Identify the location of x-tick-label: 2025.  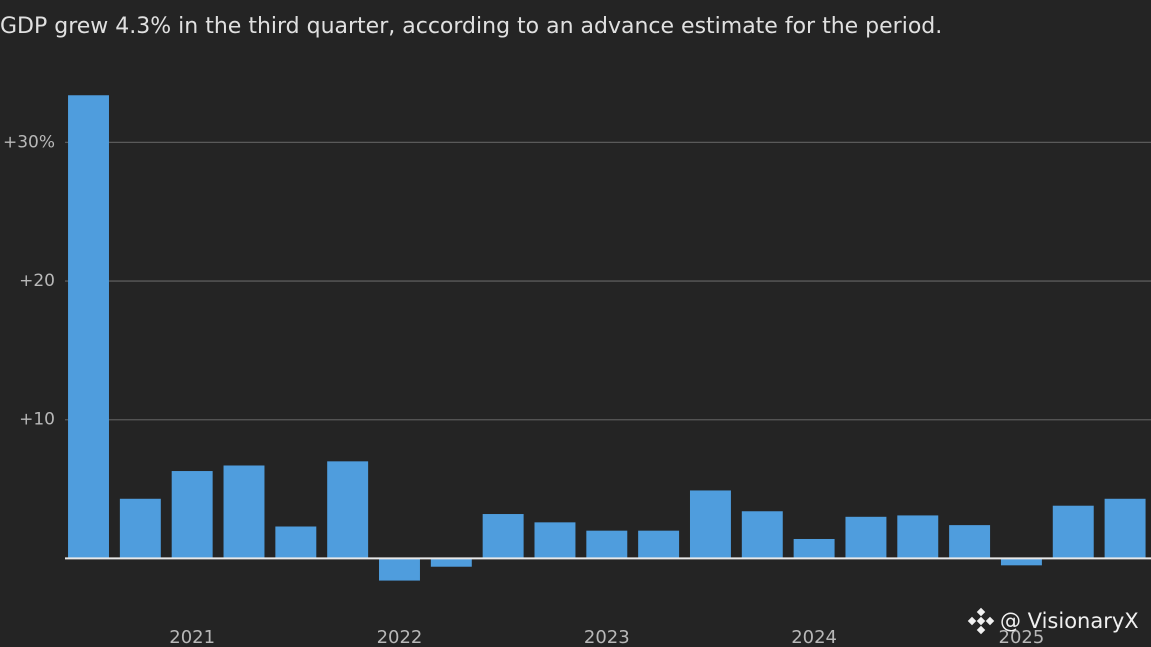
(1022, 637).